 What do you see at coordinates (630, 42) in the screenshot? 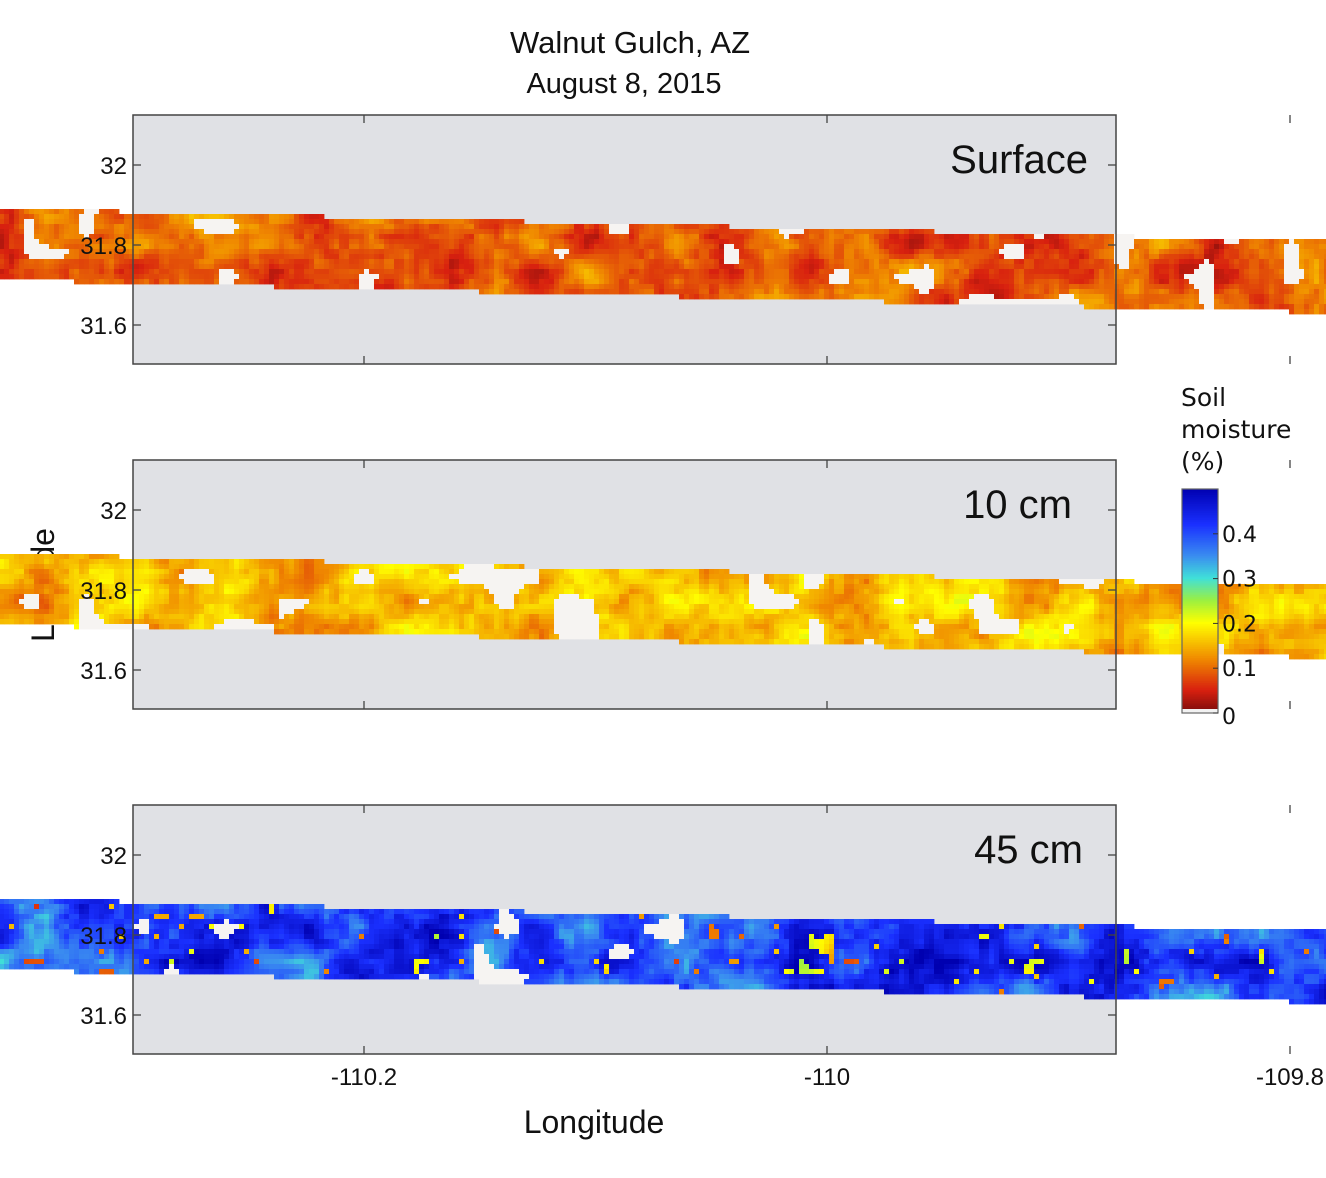
I see `chart-title: Walnut Gulch, AZ` at bounding box center [630, 42].